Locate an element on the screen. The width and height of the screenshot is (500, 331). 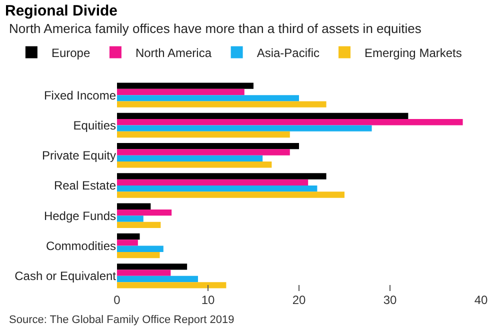
legend-label: North America is located at coordinates (173, 53).